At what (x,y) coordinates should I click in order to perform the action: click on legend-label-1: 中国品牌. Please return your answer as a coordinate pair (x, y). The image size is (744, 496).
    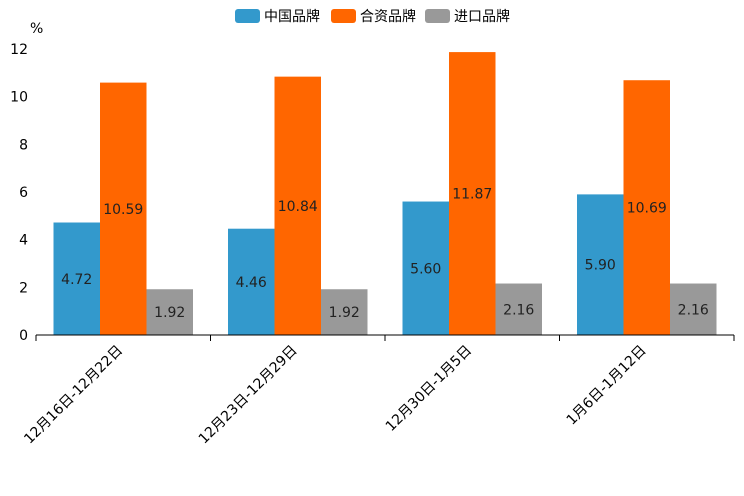
    Looking at the image, I should click on (292, 16).